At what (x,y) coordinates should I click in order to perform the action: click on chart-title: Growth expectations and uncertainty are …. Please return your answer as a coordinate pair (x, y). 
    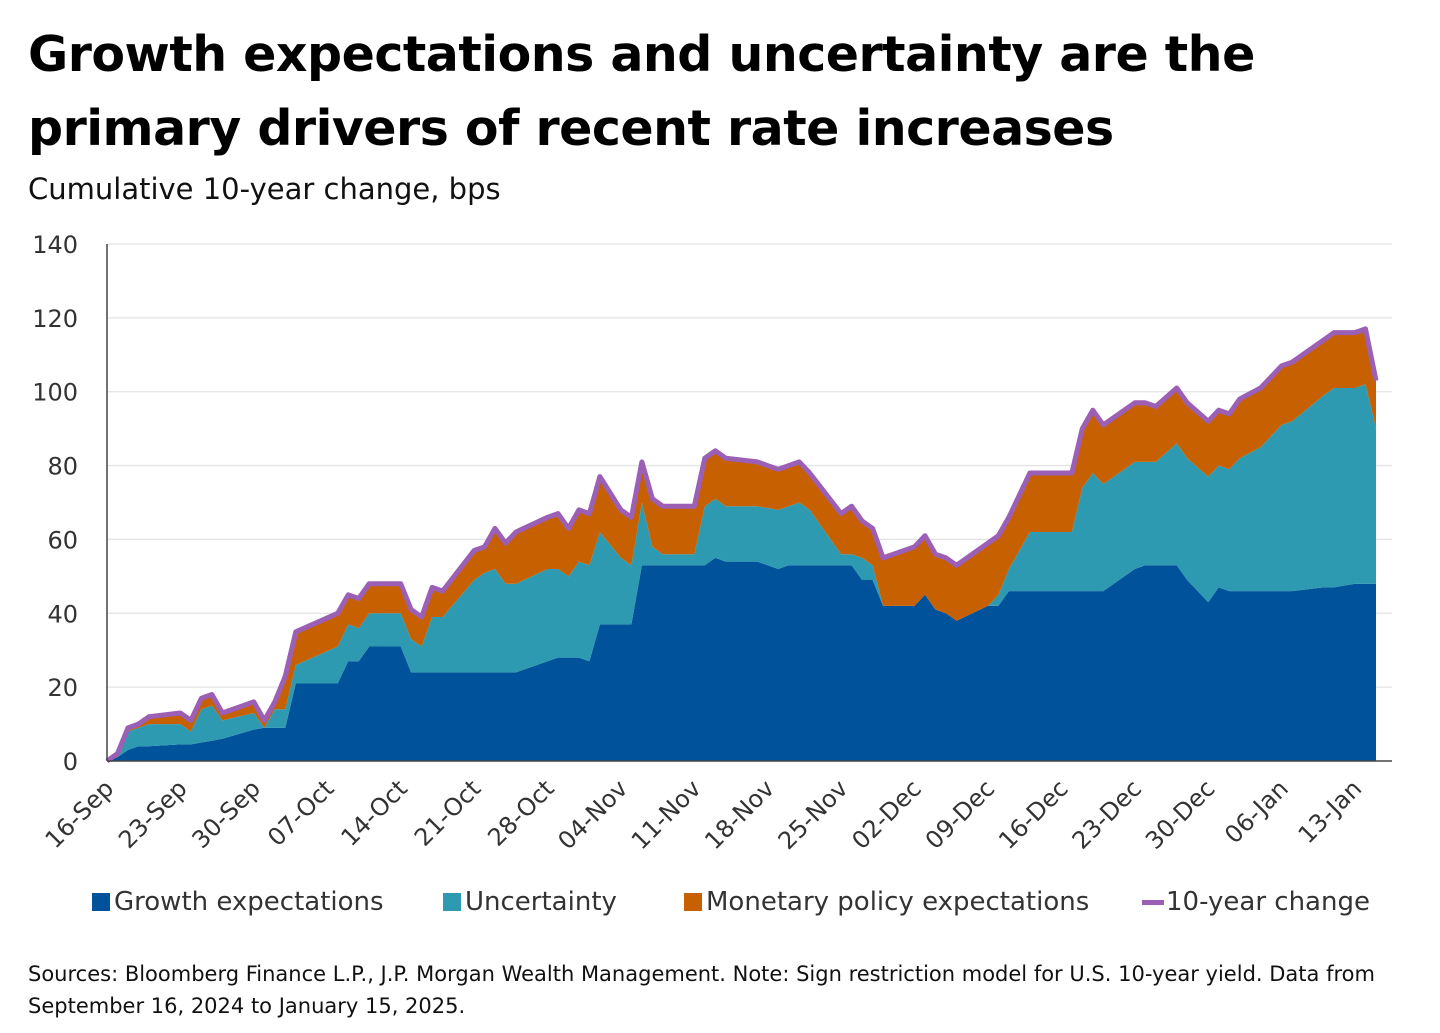
    Looking at the image, I should click on (641, 91).